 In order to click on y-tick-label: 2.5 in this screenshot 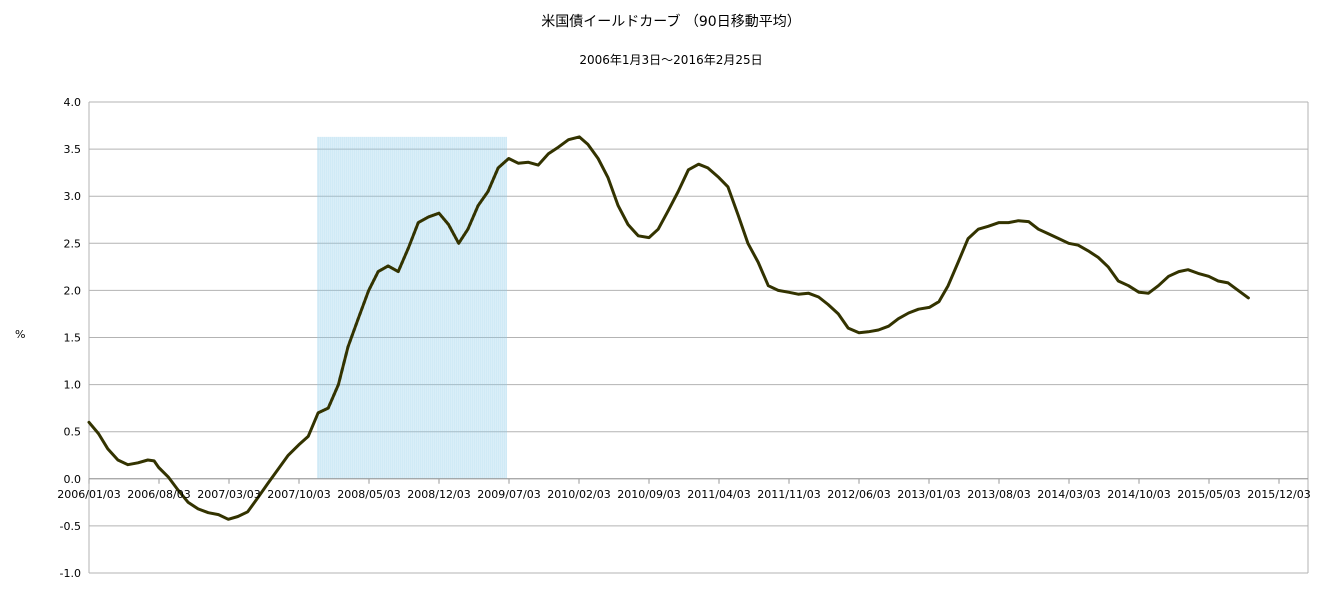, I will do `click(73, 243)`.